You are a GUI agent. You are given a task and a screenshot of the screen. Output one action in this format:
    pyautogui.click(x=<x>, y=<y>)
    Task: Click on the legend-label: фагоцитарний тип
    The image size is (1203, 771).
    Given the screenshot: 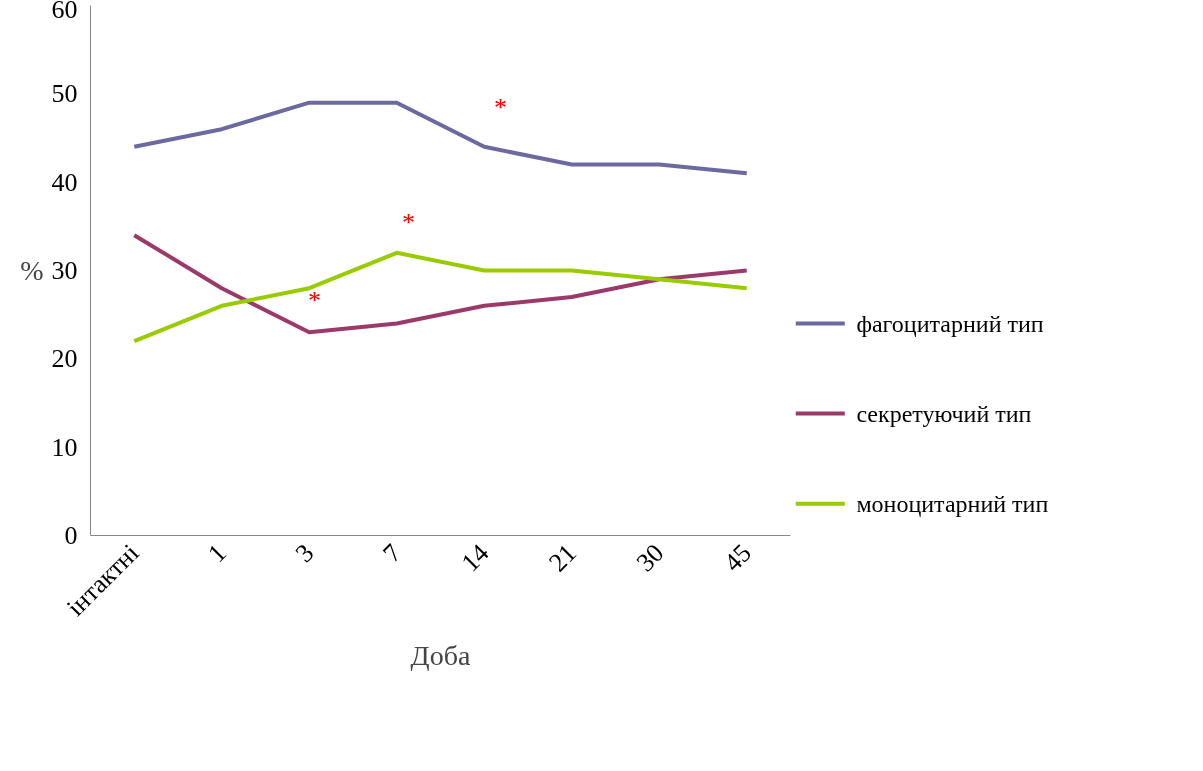 What is the action you would take?
    pyautogui.click(x=950, y=323)
    